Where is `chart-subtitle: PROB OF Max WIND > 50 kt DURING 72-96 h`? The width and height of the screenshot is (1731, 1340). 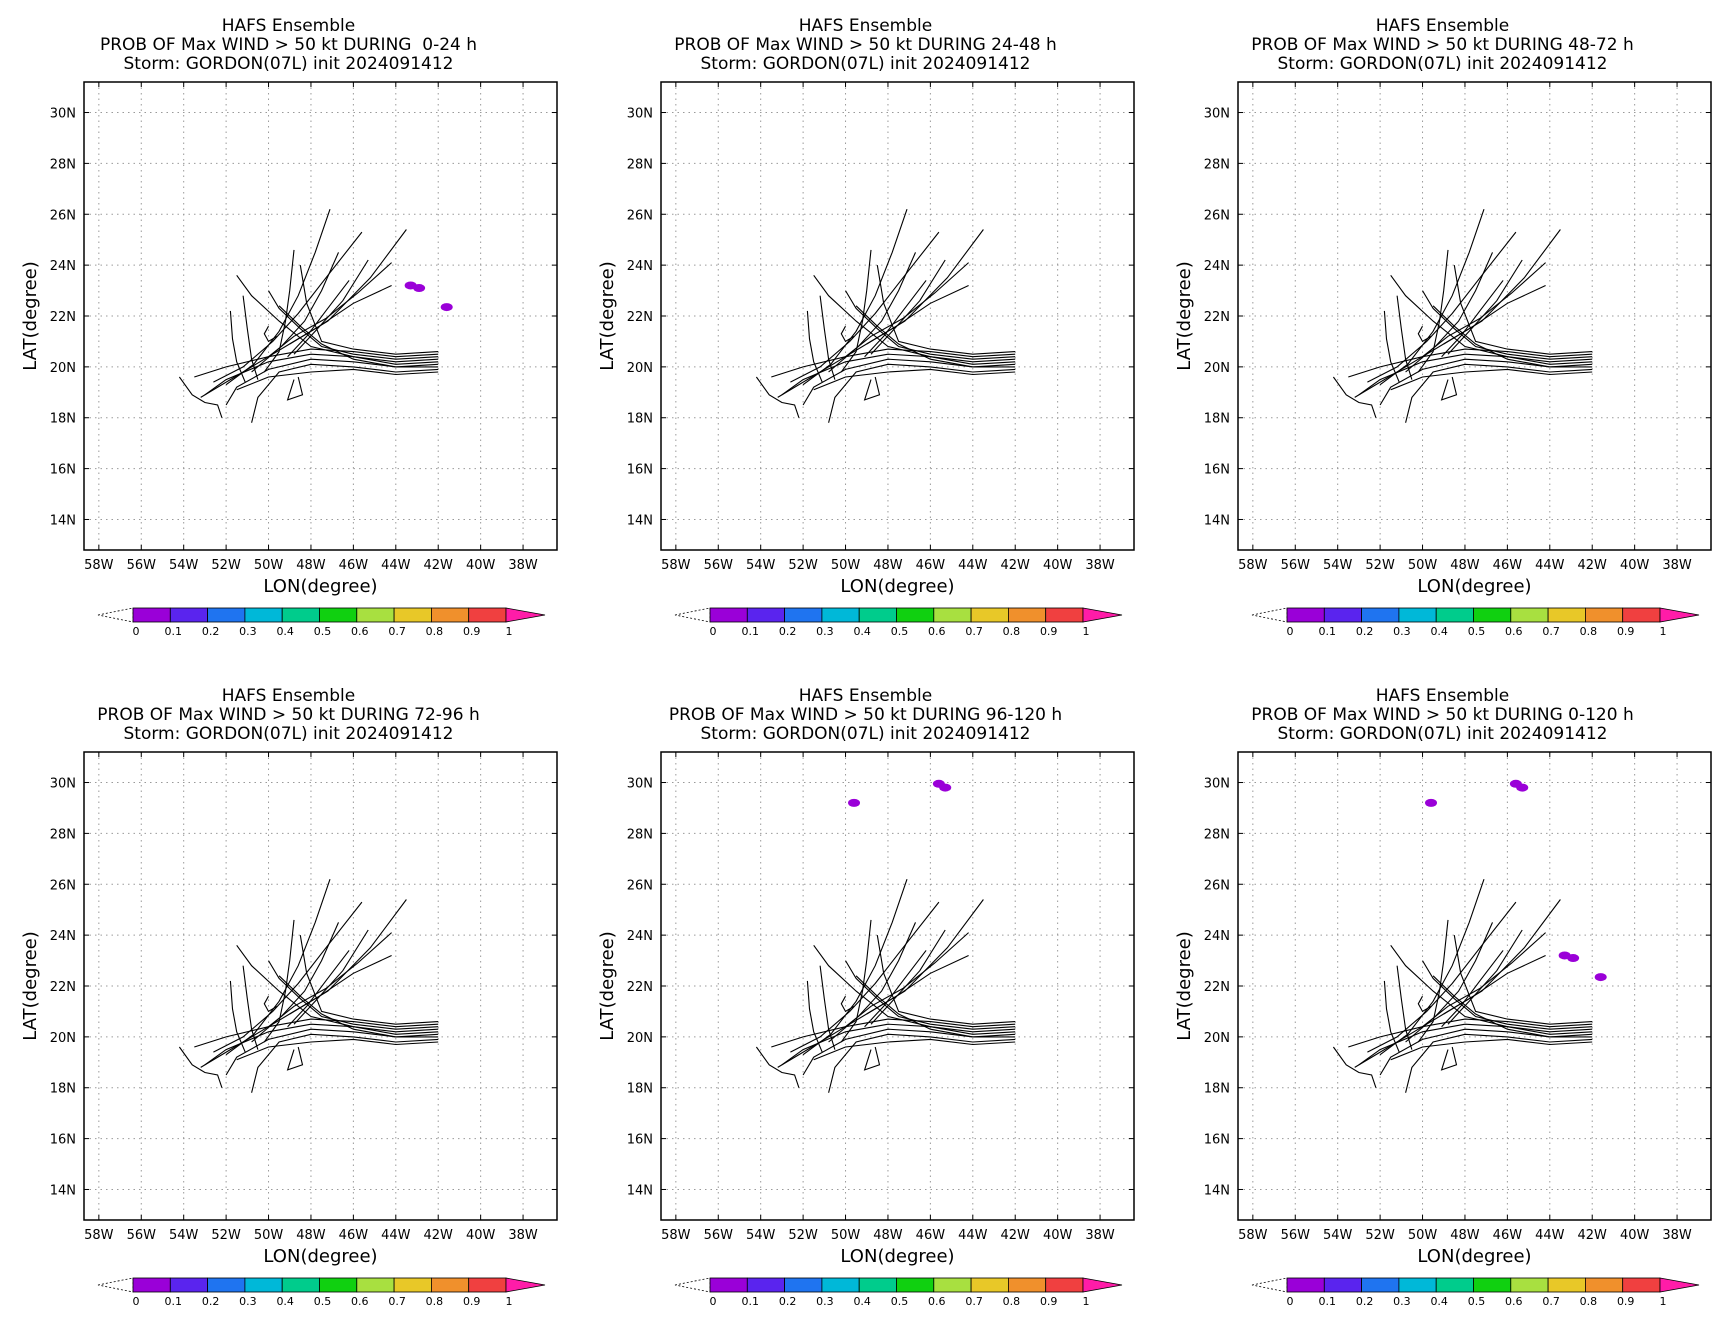
chart-subtitle: PROB OF Max WIND > 50 kt DURING 72-96 h is located at coordinates (288, 715).